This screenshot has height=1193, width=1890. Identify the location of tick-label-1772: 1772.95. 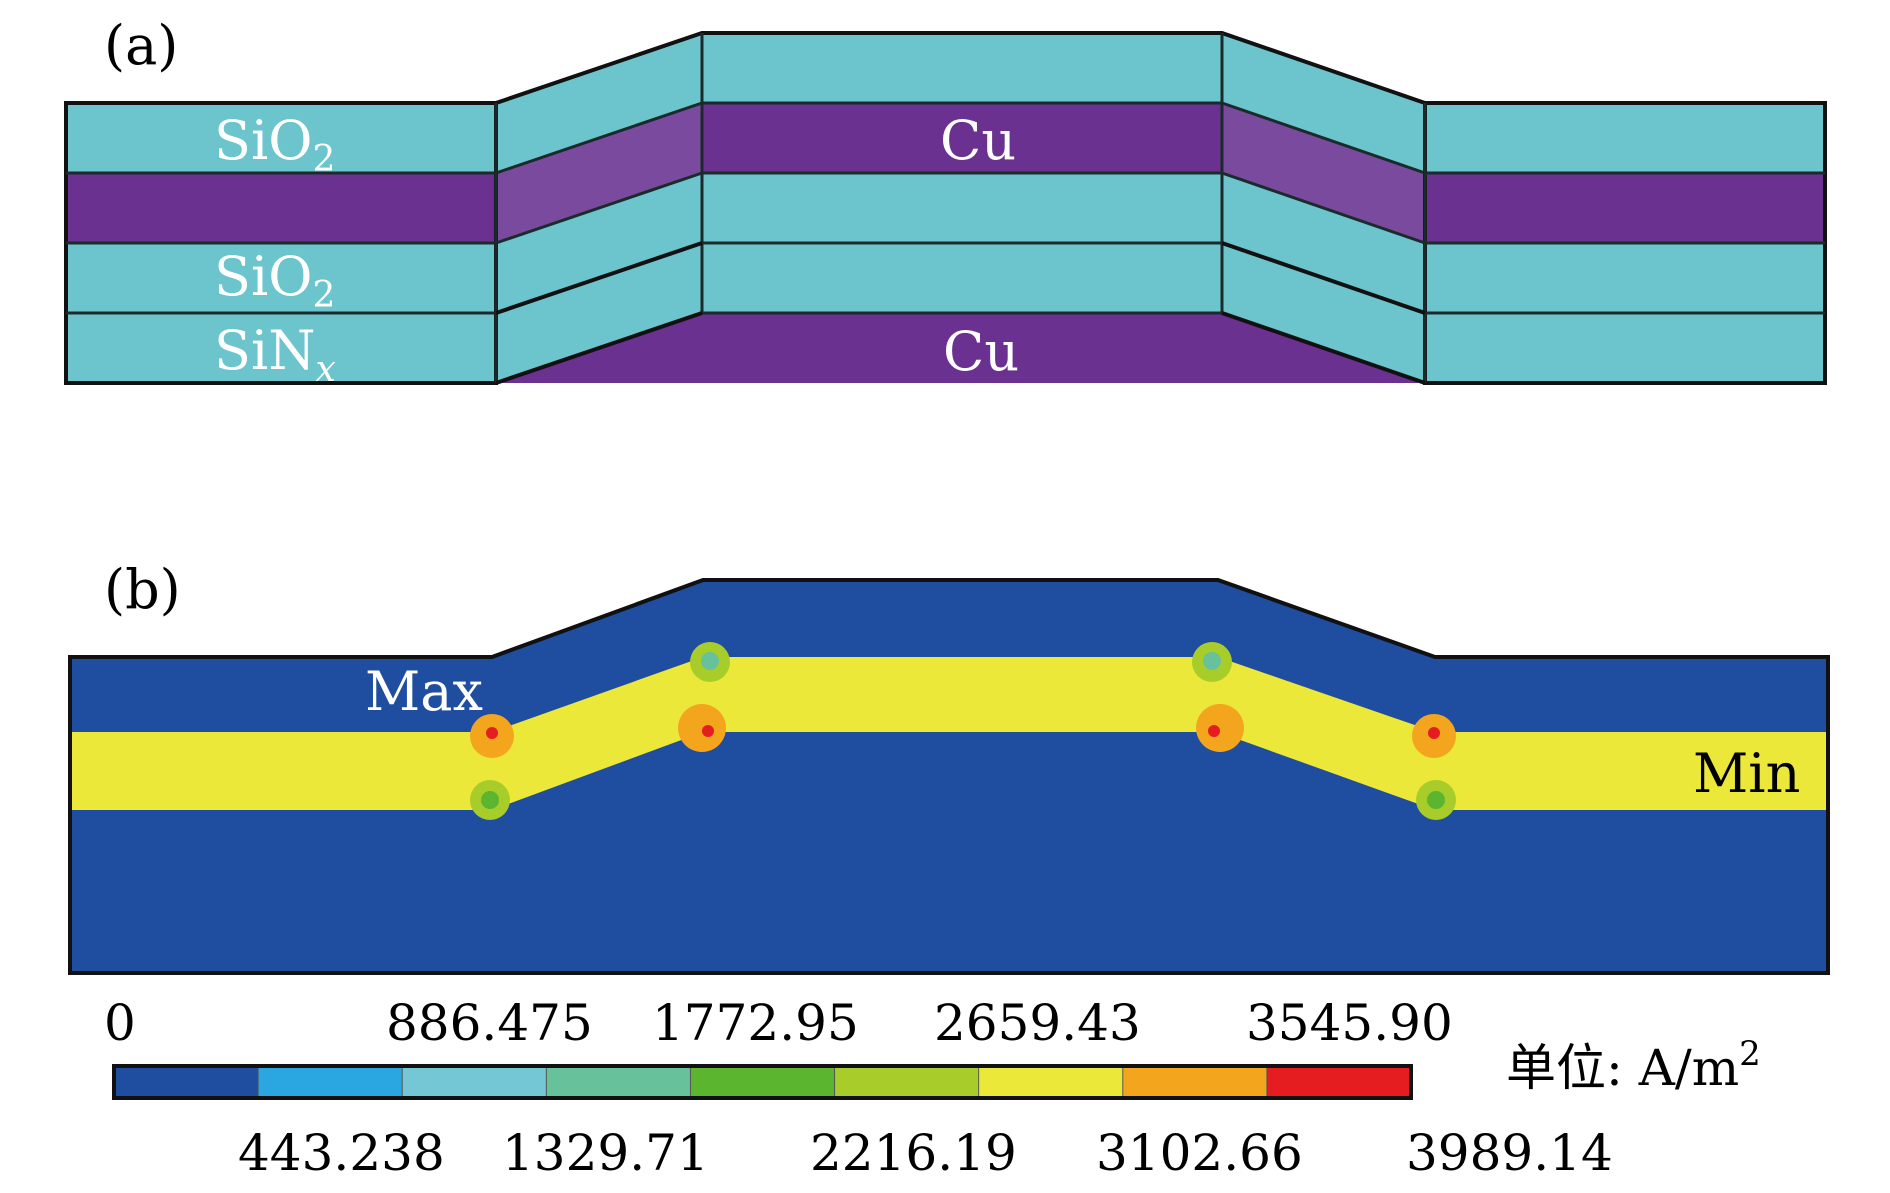
(755, 1023).